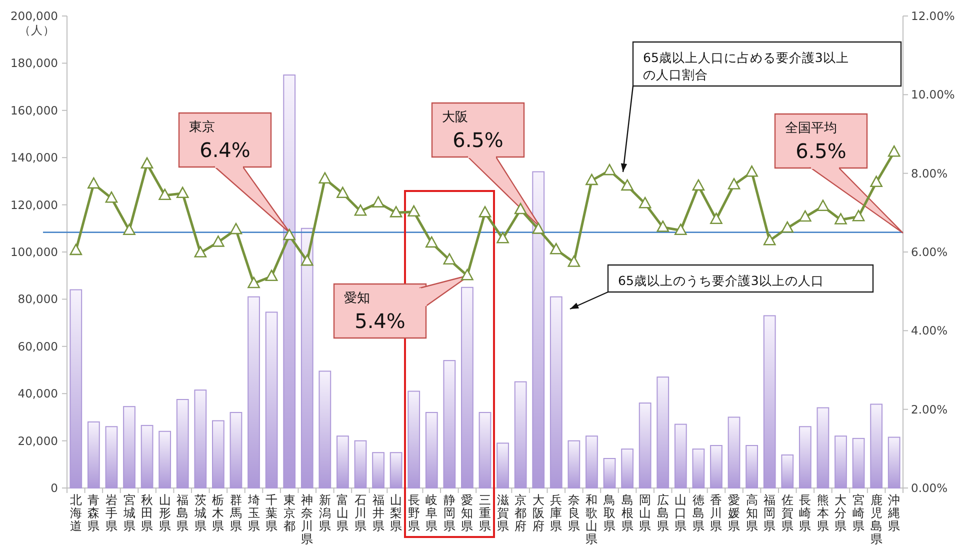 Image resolution: width=962 pixels, height=549 pixels. I want to click on y2-tick-label: 4.00%, so click(929, 331).